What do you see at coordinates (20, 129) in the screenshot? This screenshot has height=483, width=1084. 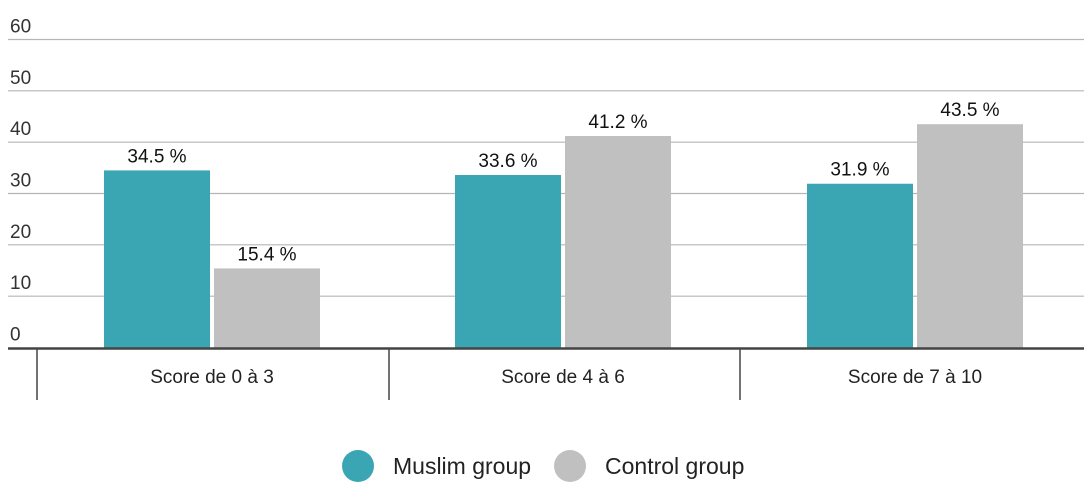 I see `y-tick-label-40: 40` at bounding box center [20, 129].